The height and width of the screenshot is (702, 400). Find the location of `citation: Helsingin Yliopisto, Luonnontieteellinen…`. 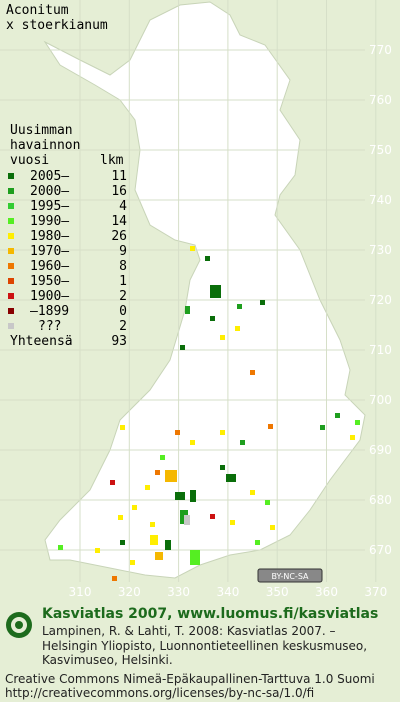

citation: Helsingin Yliopisto, Luonnontieteellinen… is located at coordinates (204, 646).